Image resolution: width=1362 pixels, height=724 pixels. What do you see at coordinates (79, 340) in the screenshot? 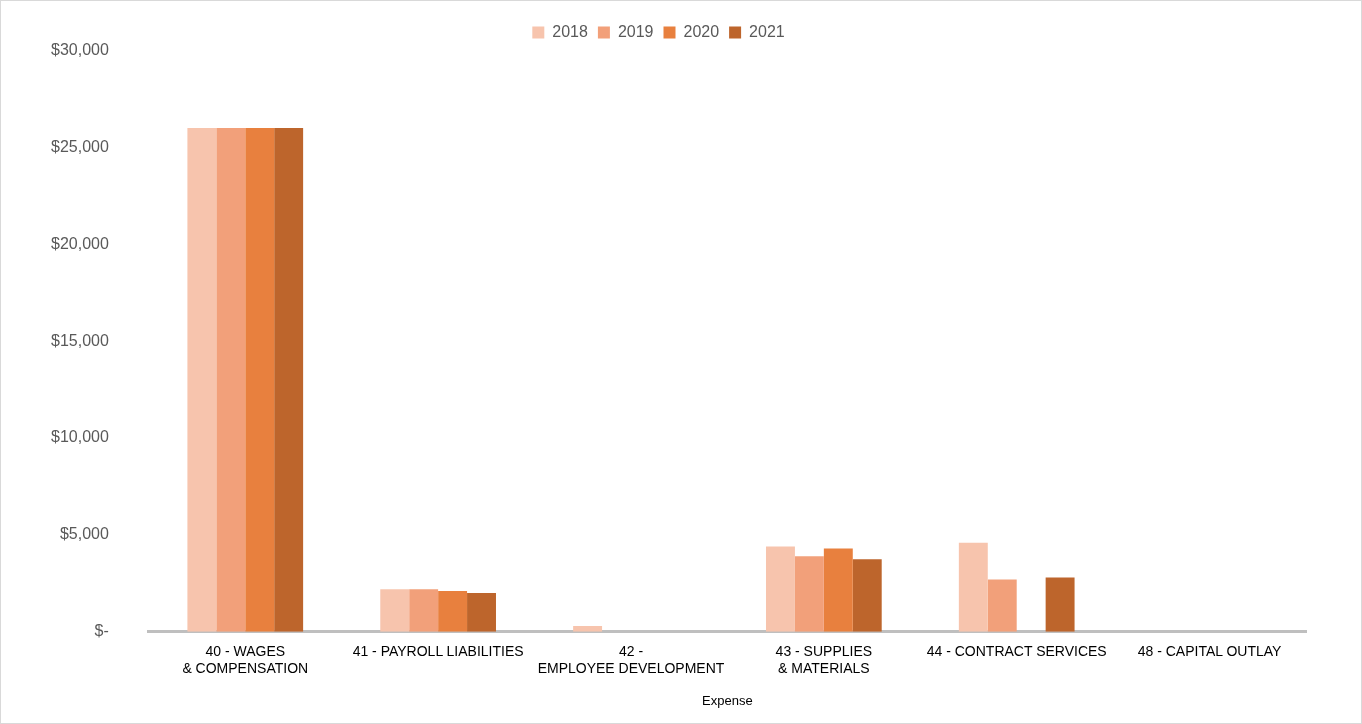
I see `y-tick-label: $15,000` at bounding box center [79, 340].